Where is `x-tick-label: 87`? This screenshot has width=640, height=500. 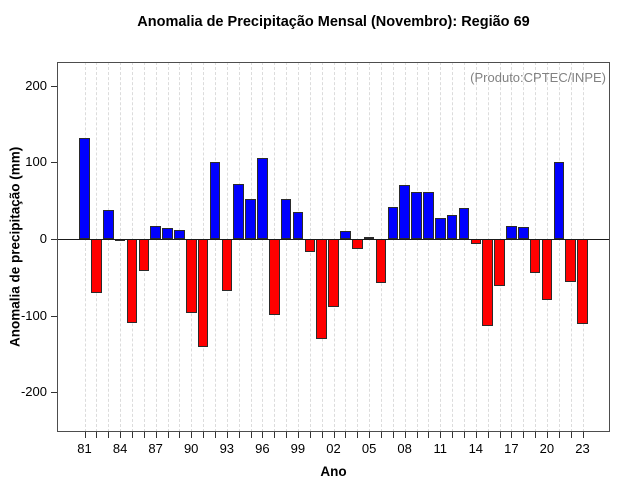 x-tick-label: 87 is located at coordinates (155, 448).